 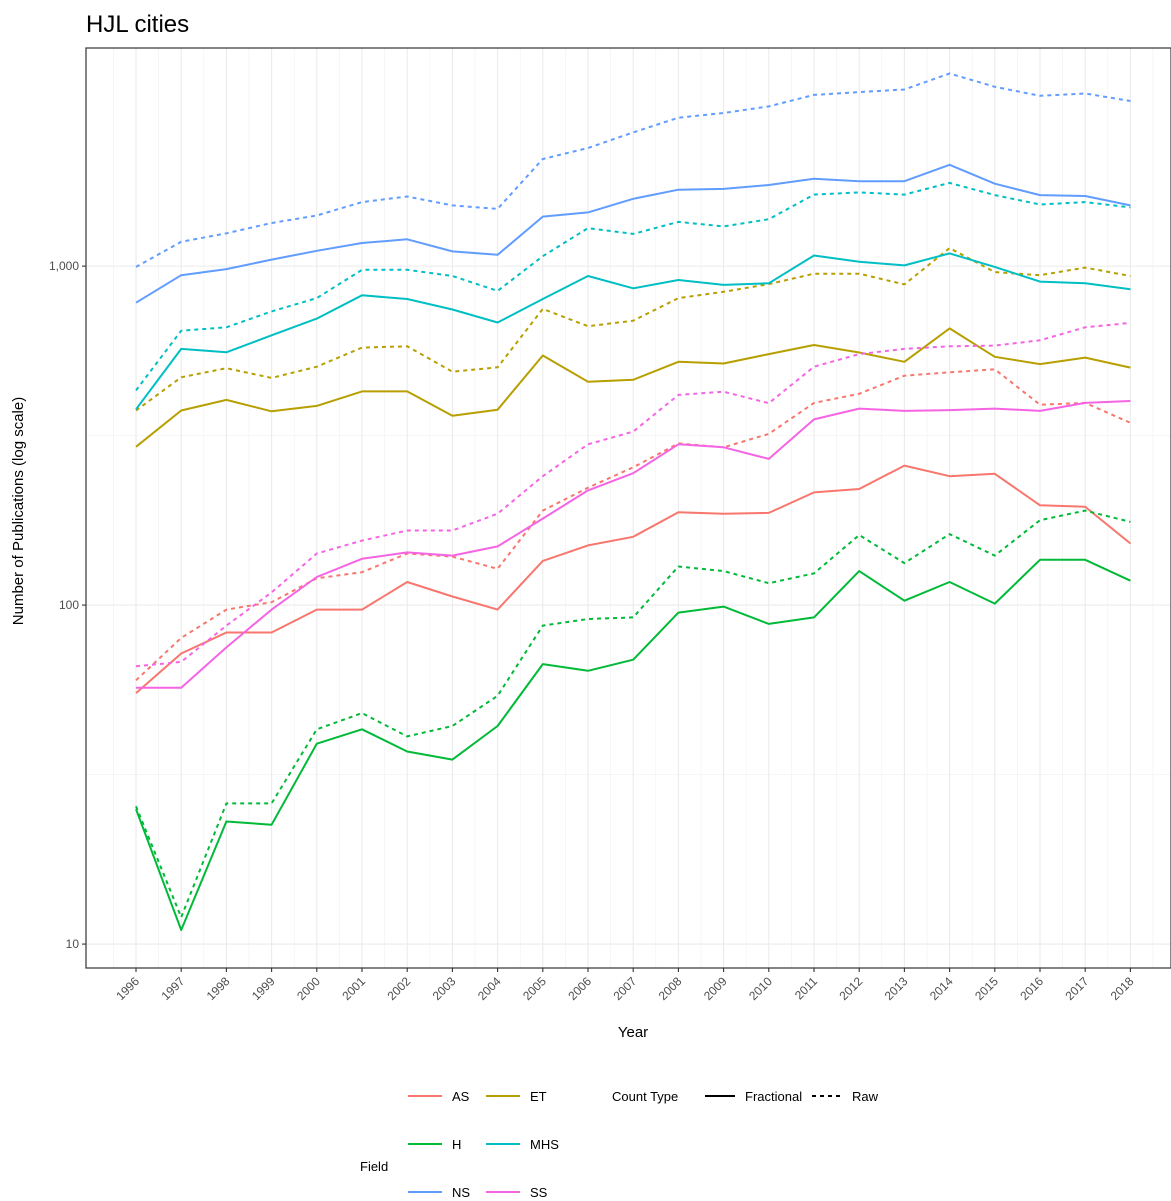 What do you see at coordinates (456, 1144) in the screenshot?
I see `legend-label-h: H` at bounding box center [456, 1144].